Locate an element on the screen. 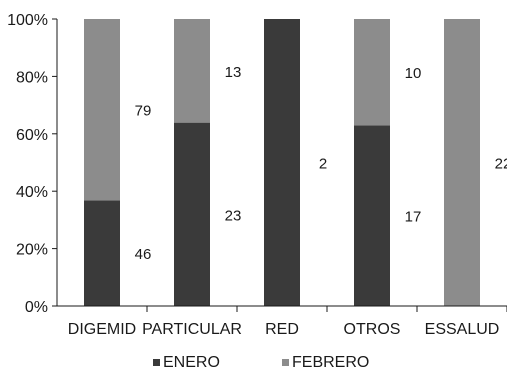 Image resolution: width=507 pixels, height=372 pixels. data-label-febrero-digemid: 79 is located at coordinates (143, 111).